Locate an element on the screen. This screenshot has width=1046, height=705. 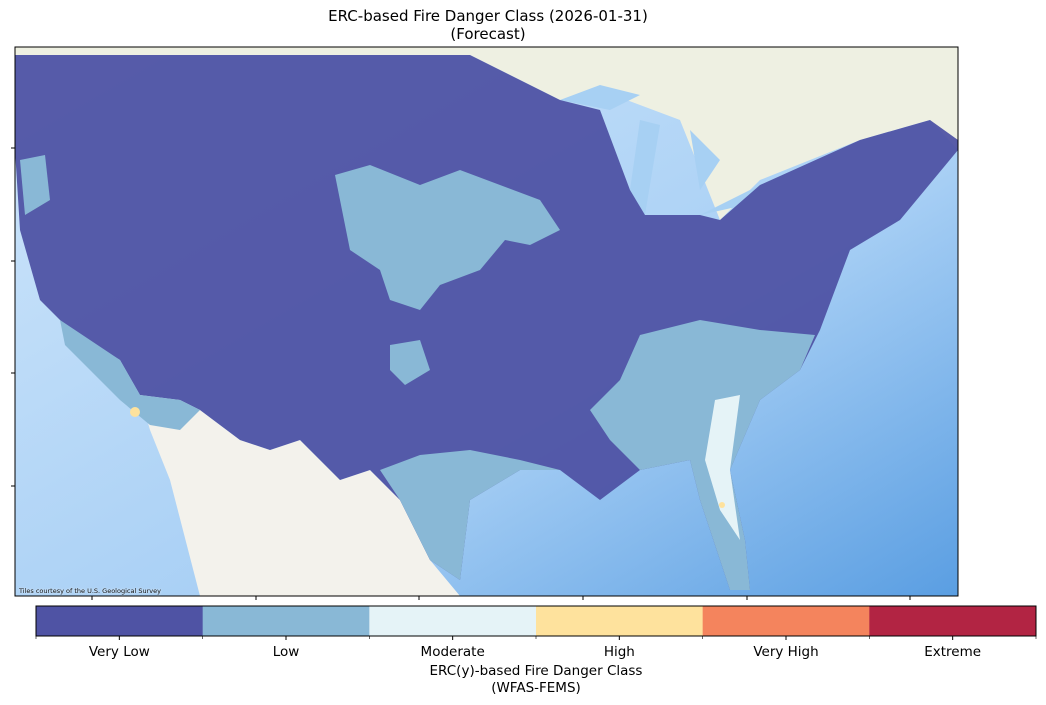
colorbar is located at coordinates (536, 622).